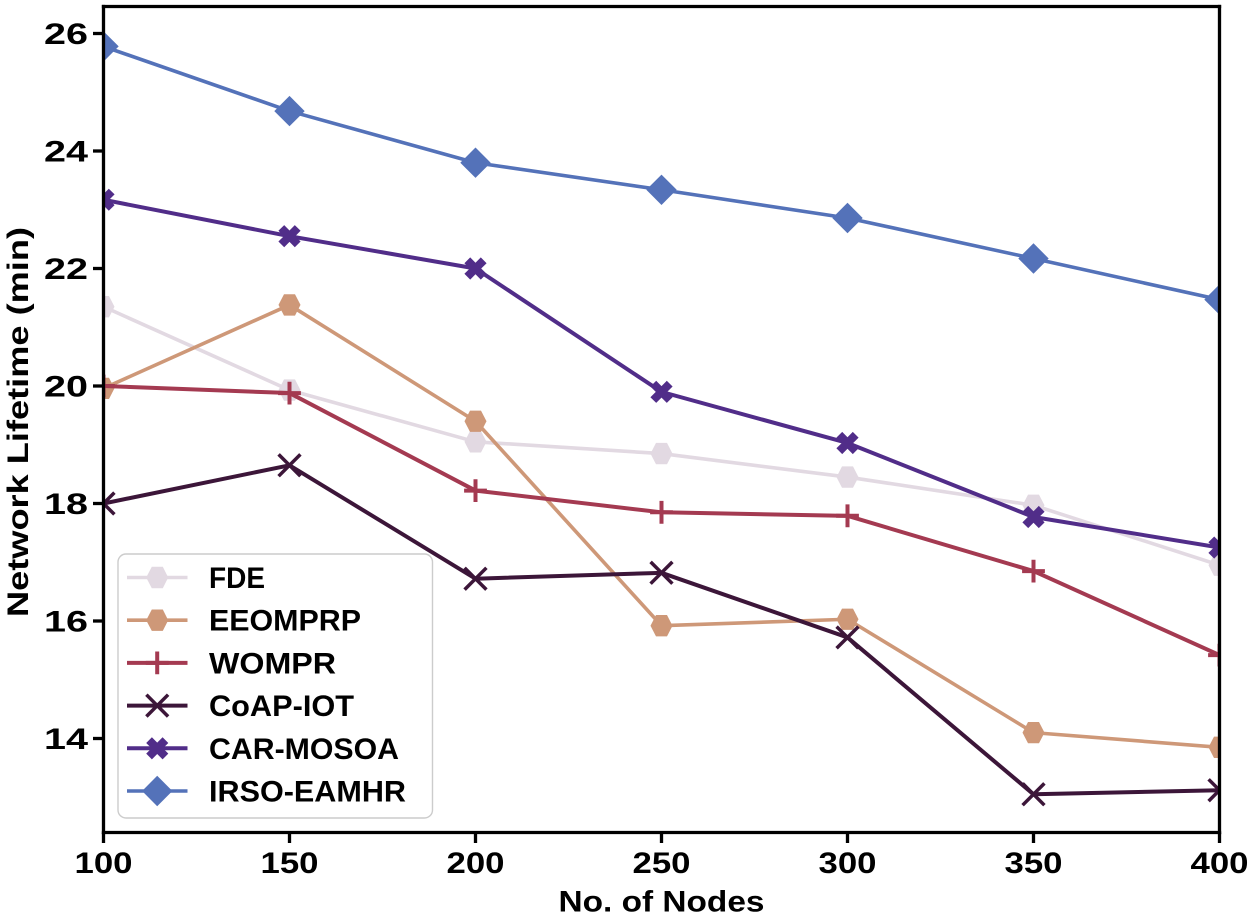 The width and height of the screenshot is (1250, 919). Describe the element at coordinates (1220, 863) in the screenshot. I see `svg-text: 400` at that location.